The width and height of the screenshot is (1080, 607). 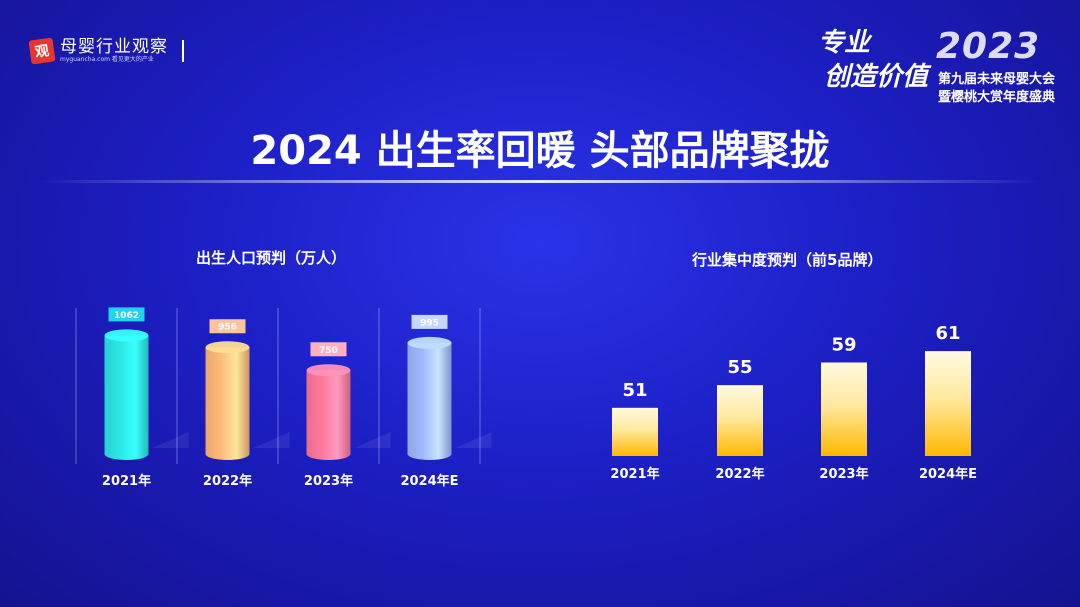 I want to click on logo-sub: myguancha.com 看见更大的产业, so click(x=107, y=59).